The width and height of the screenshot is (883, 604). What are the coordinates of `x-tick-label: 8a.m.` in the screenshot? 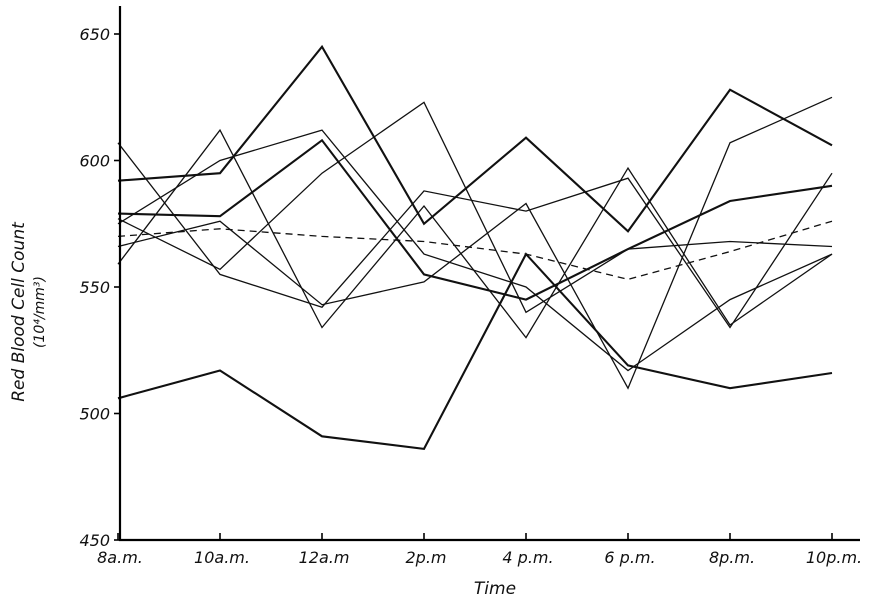 It's located at (120, 557).